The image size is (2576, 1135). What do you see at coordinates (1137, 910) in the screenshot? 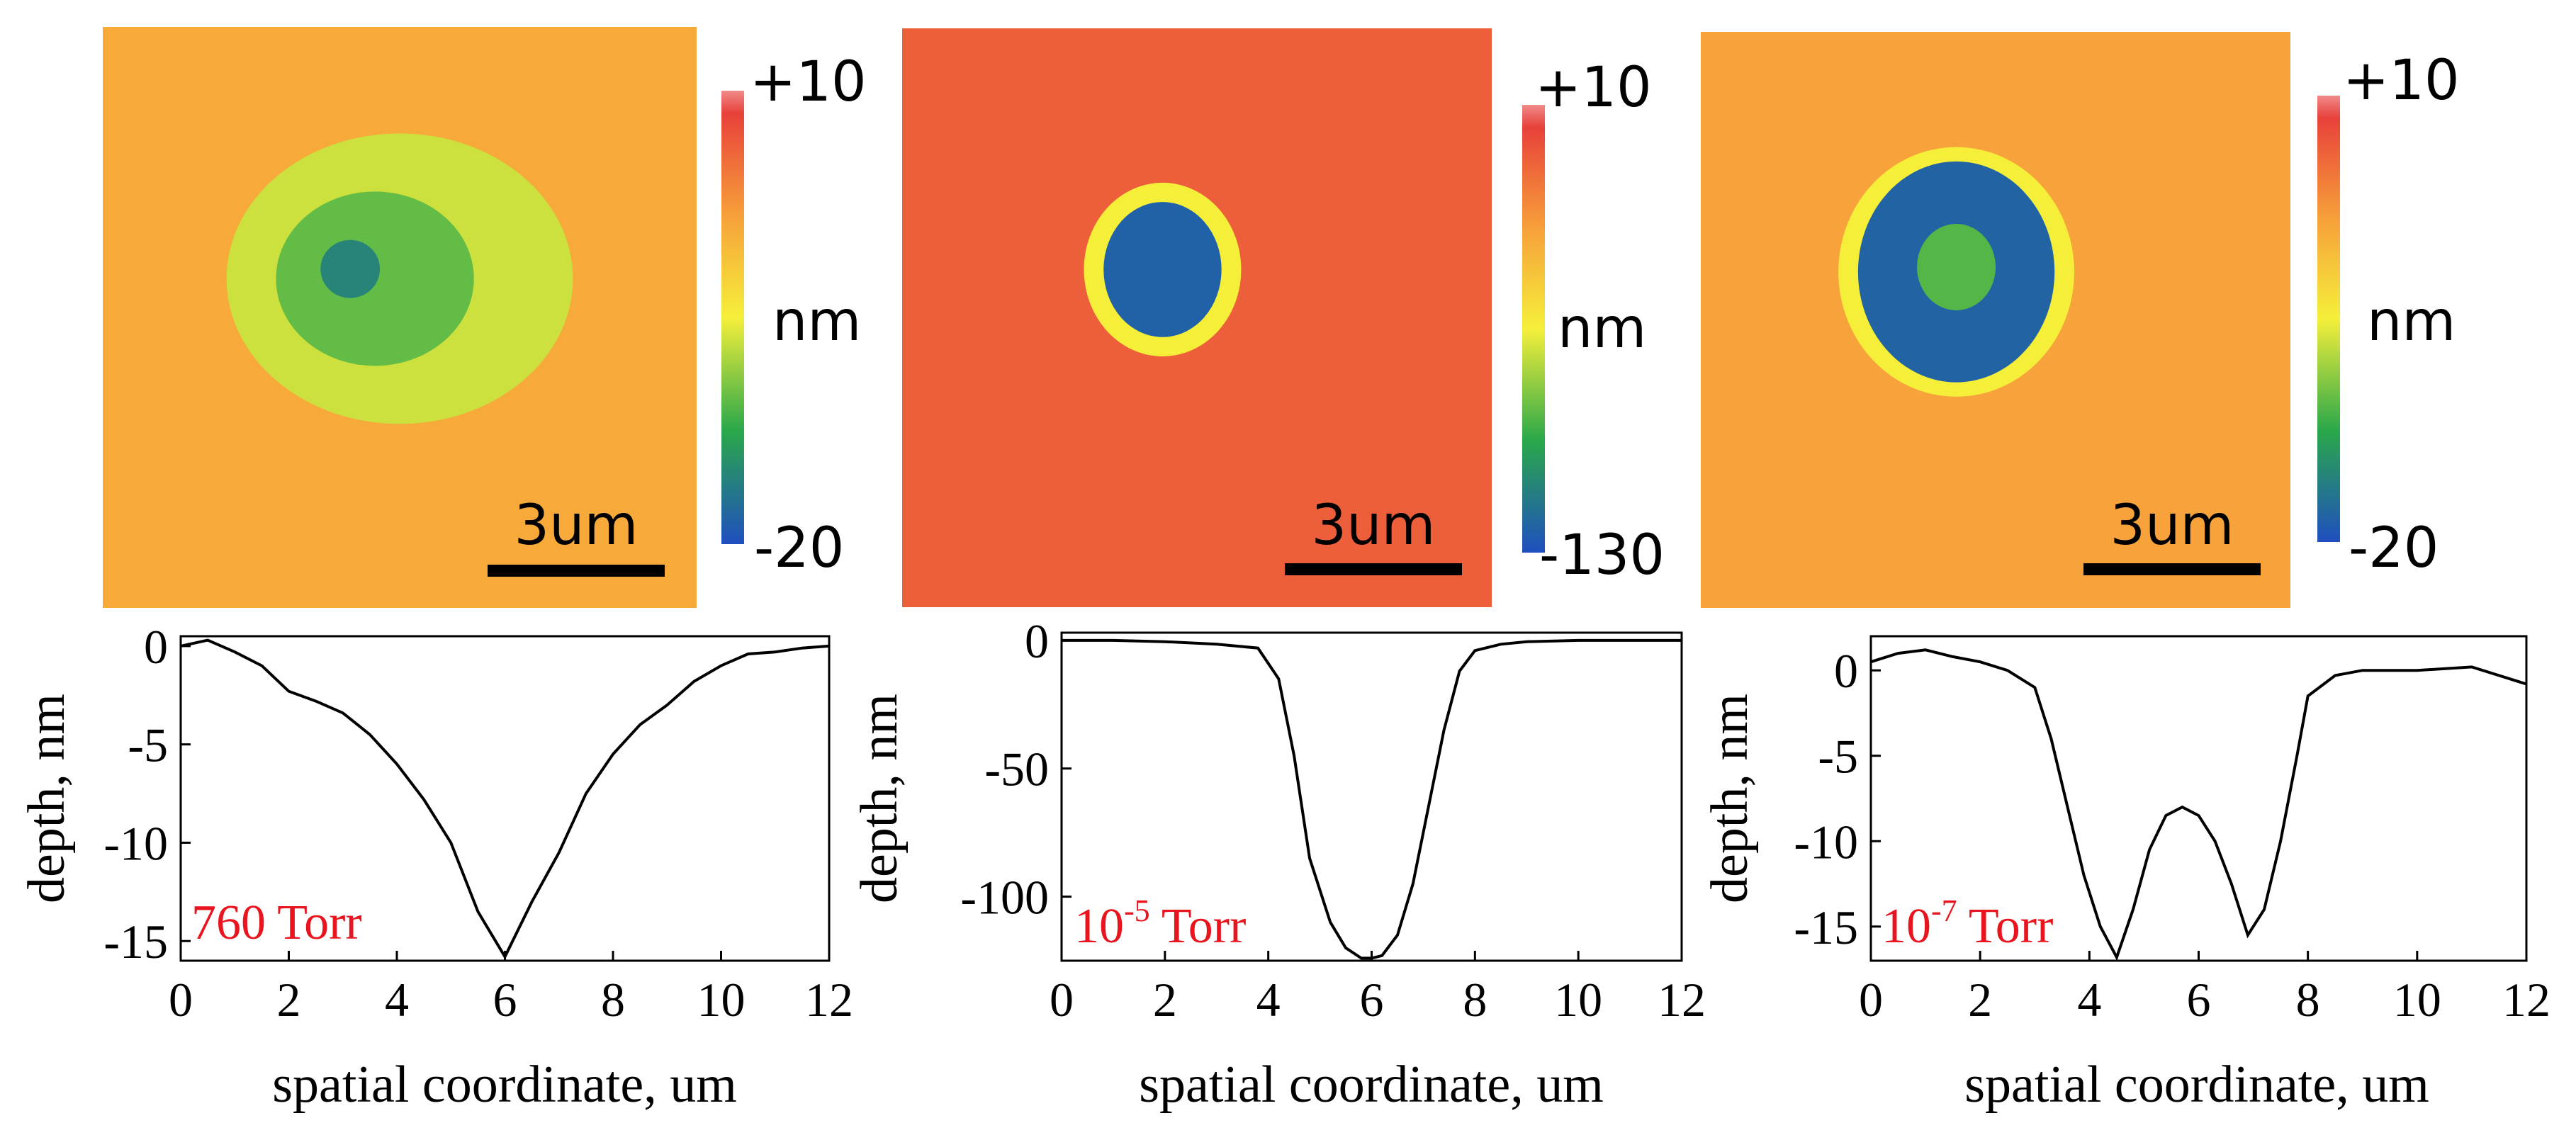
I see `pressure-exponent: -5` at bounding box center [1137, 910].